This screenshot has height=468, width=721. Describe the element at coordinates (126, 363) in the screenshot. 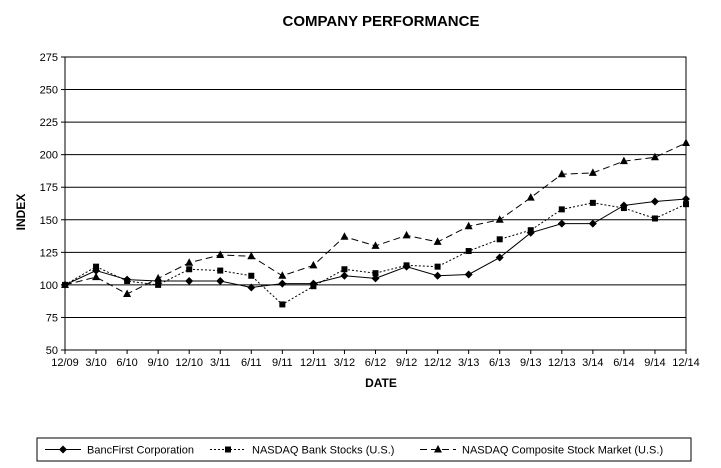

I see `x-tick-label: 6/10` at that location.